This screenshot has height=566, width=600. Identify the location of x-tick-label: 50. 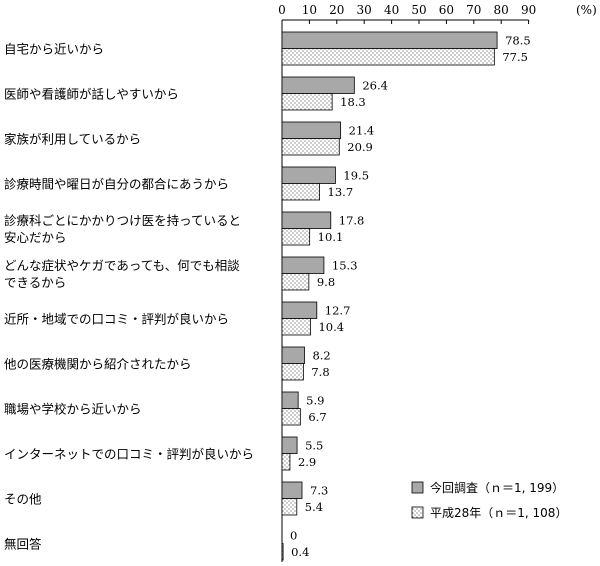
(418, 10).